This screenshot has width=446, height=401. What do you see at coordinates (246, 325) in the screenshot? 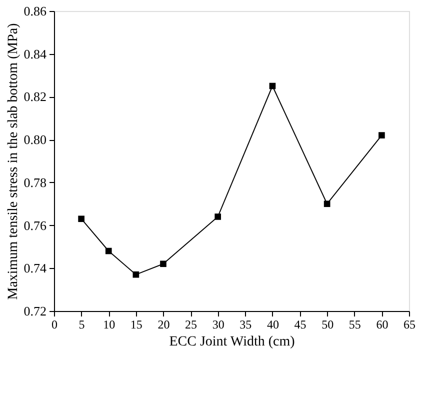
I see `x-tick-label: 35` at bounding box center [246, 325].